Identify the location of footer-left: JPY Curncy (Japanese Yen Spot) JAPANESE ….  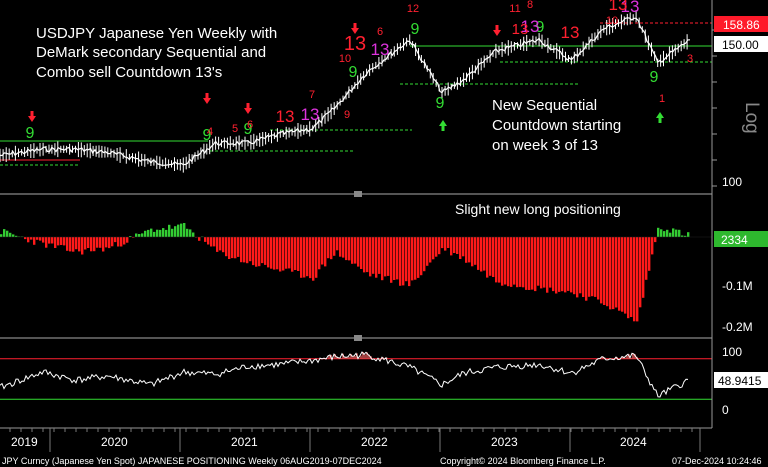
(192, 461).